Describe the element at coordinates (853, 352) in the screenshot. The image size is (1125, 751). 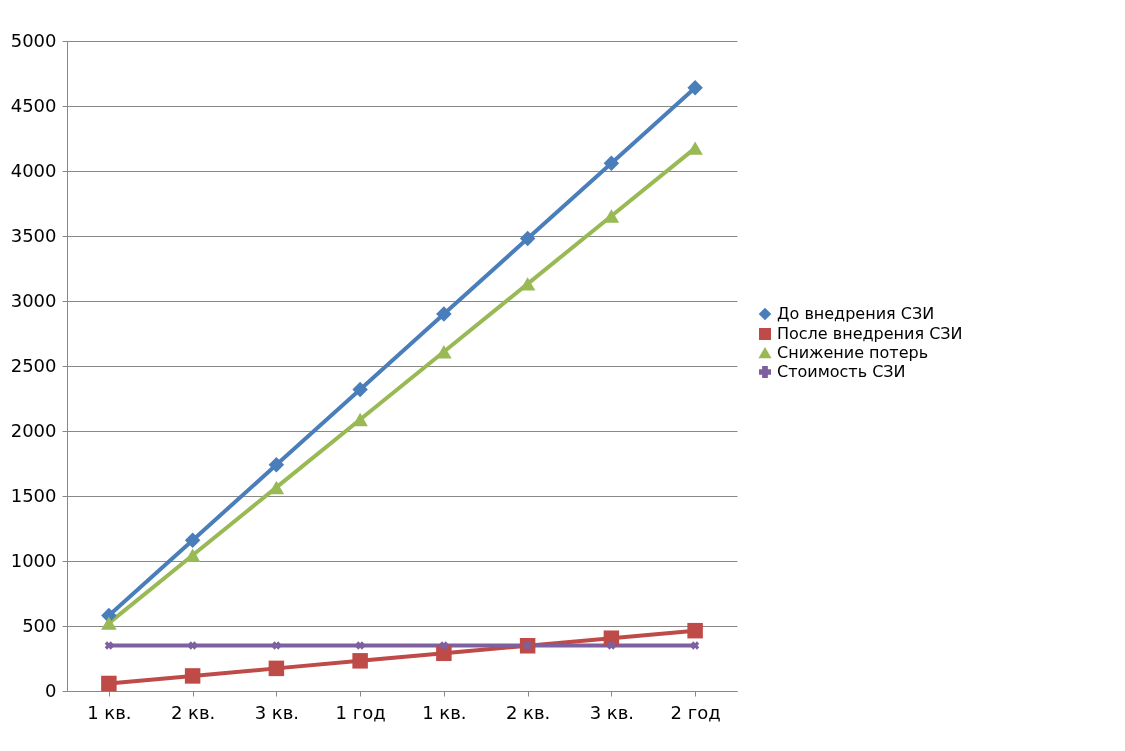
I see `legend-label: Снижение потерь` at that location.